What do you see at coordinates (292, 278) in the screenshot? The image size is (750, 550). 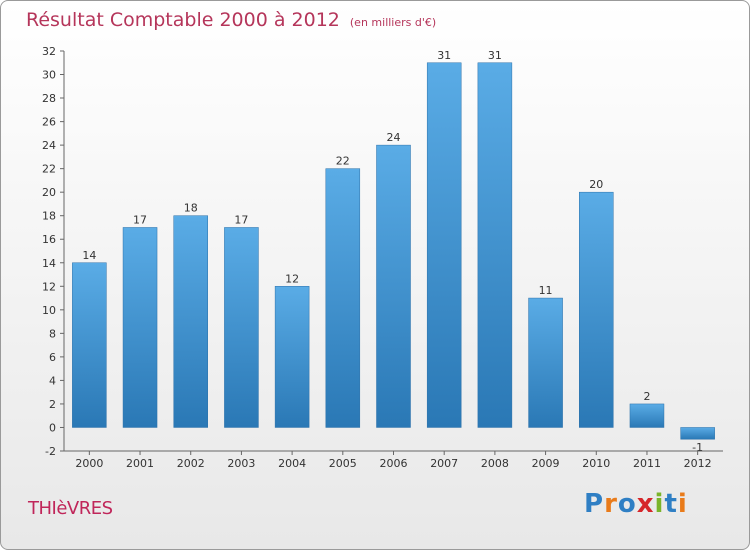 I see `bar-value-label: 12` at bounding box center [292, 278].